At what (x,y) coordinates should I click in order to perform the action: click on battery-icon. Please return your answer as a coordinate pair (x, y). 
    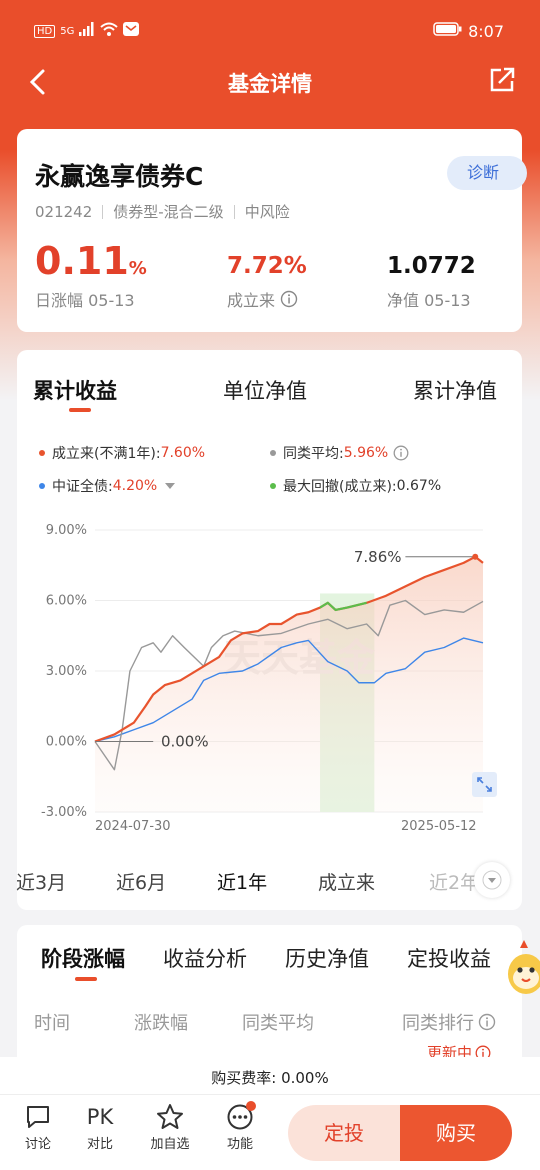
    Looking at the image, I should click on (448, 31).